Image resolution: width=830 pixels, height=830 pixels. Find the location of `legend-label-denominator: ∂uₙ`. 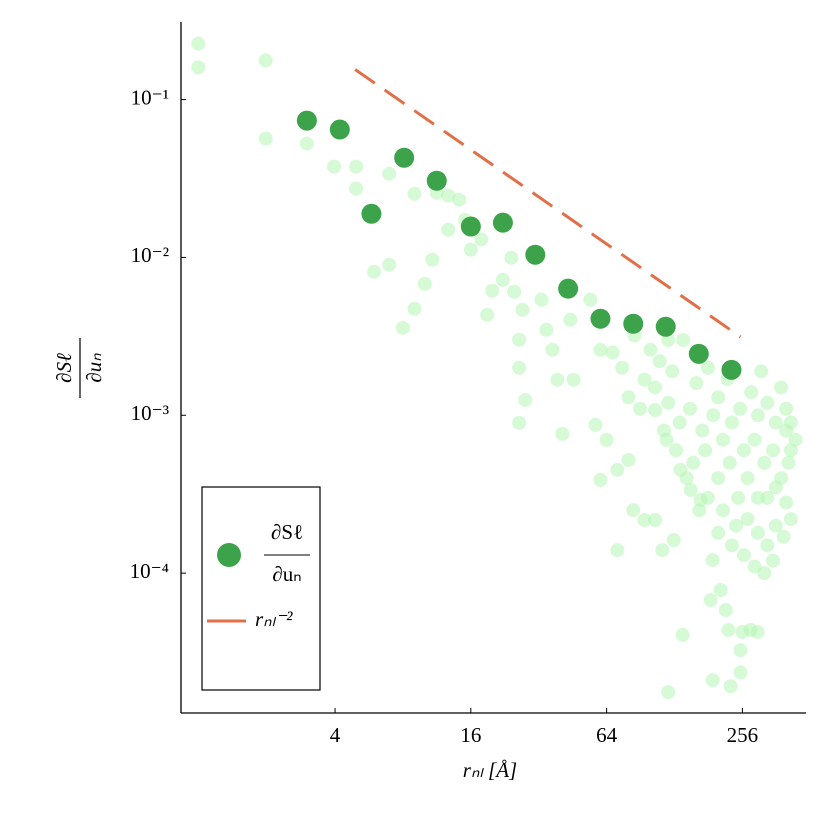

legend-label-denominator: ∂uₙ is located at coordinates (286, 574).